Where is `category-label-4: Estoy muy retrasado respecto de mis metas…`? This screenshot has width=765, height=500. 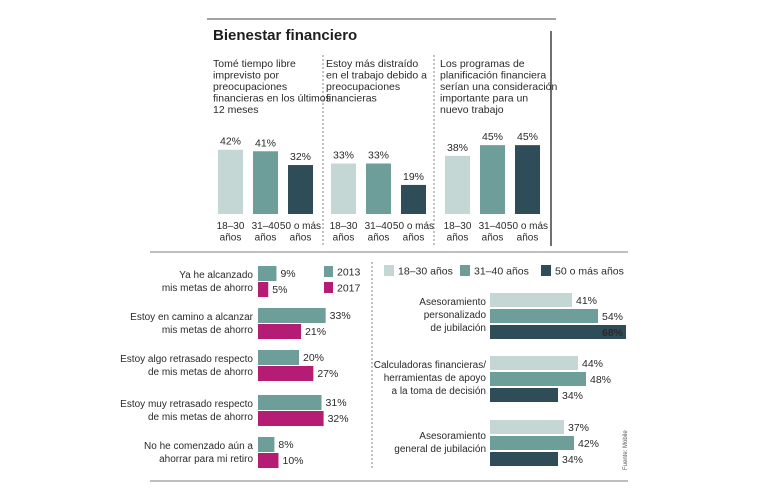
category-label-4: Estoy muy retrasado respecto de mis metas… is located at coordinates (186, 411).